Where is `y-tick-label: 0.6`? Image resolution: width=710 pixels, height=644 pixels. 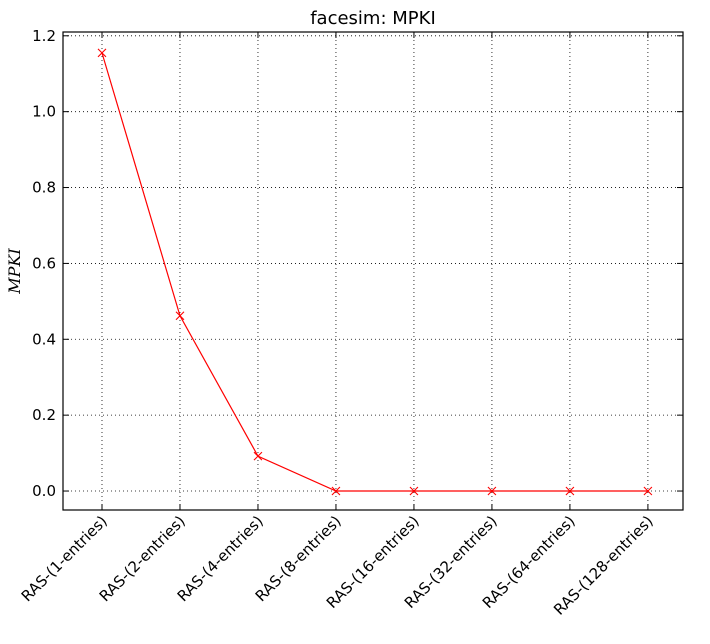 y-tick-label: 0.6 is located at coordinates (44, 263).